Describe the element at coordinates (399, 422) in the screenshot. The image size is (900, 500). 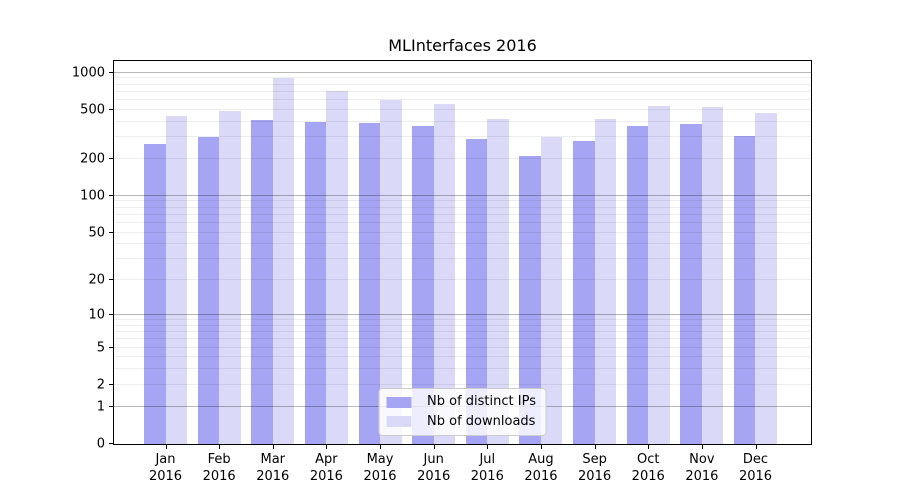
I see `legend-swatch-downloads` at that location.